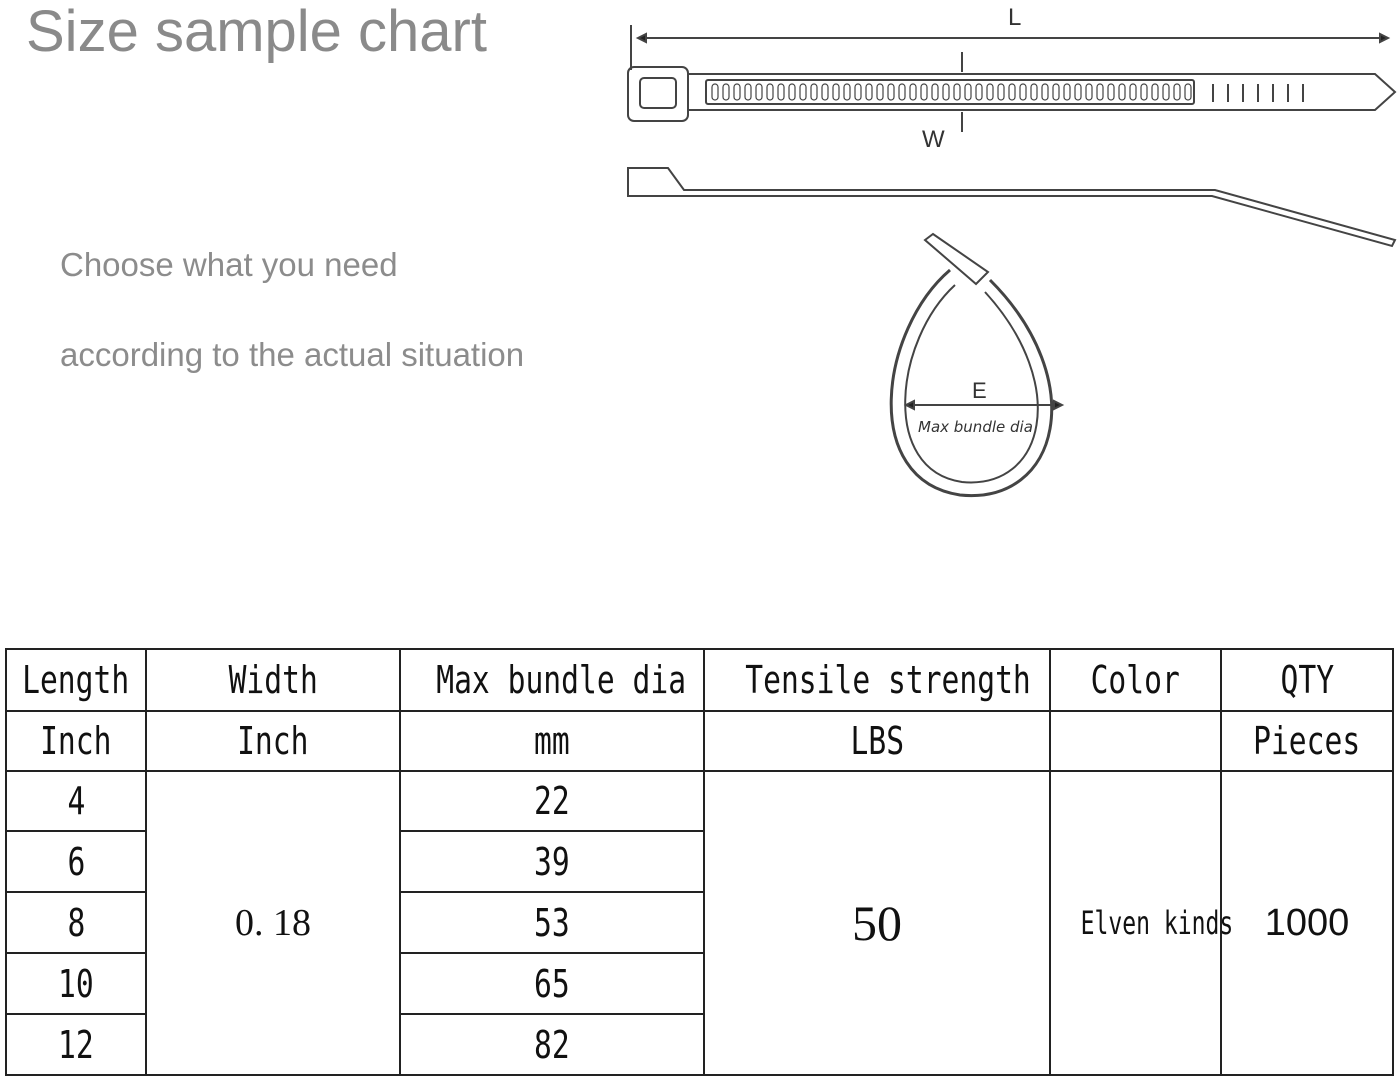  Describe the element at coordinates (76, 922) in the screenshot. I see `length-cell: 8` at that location.